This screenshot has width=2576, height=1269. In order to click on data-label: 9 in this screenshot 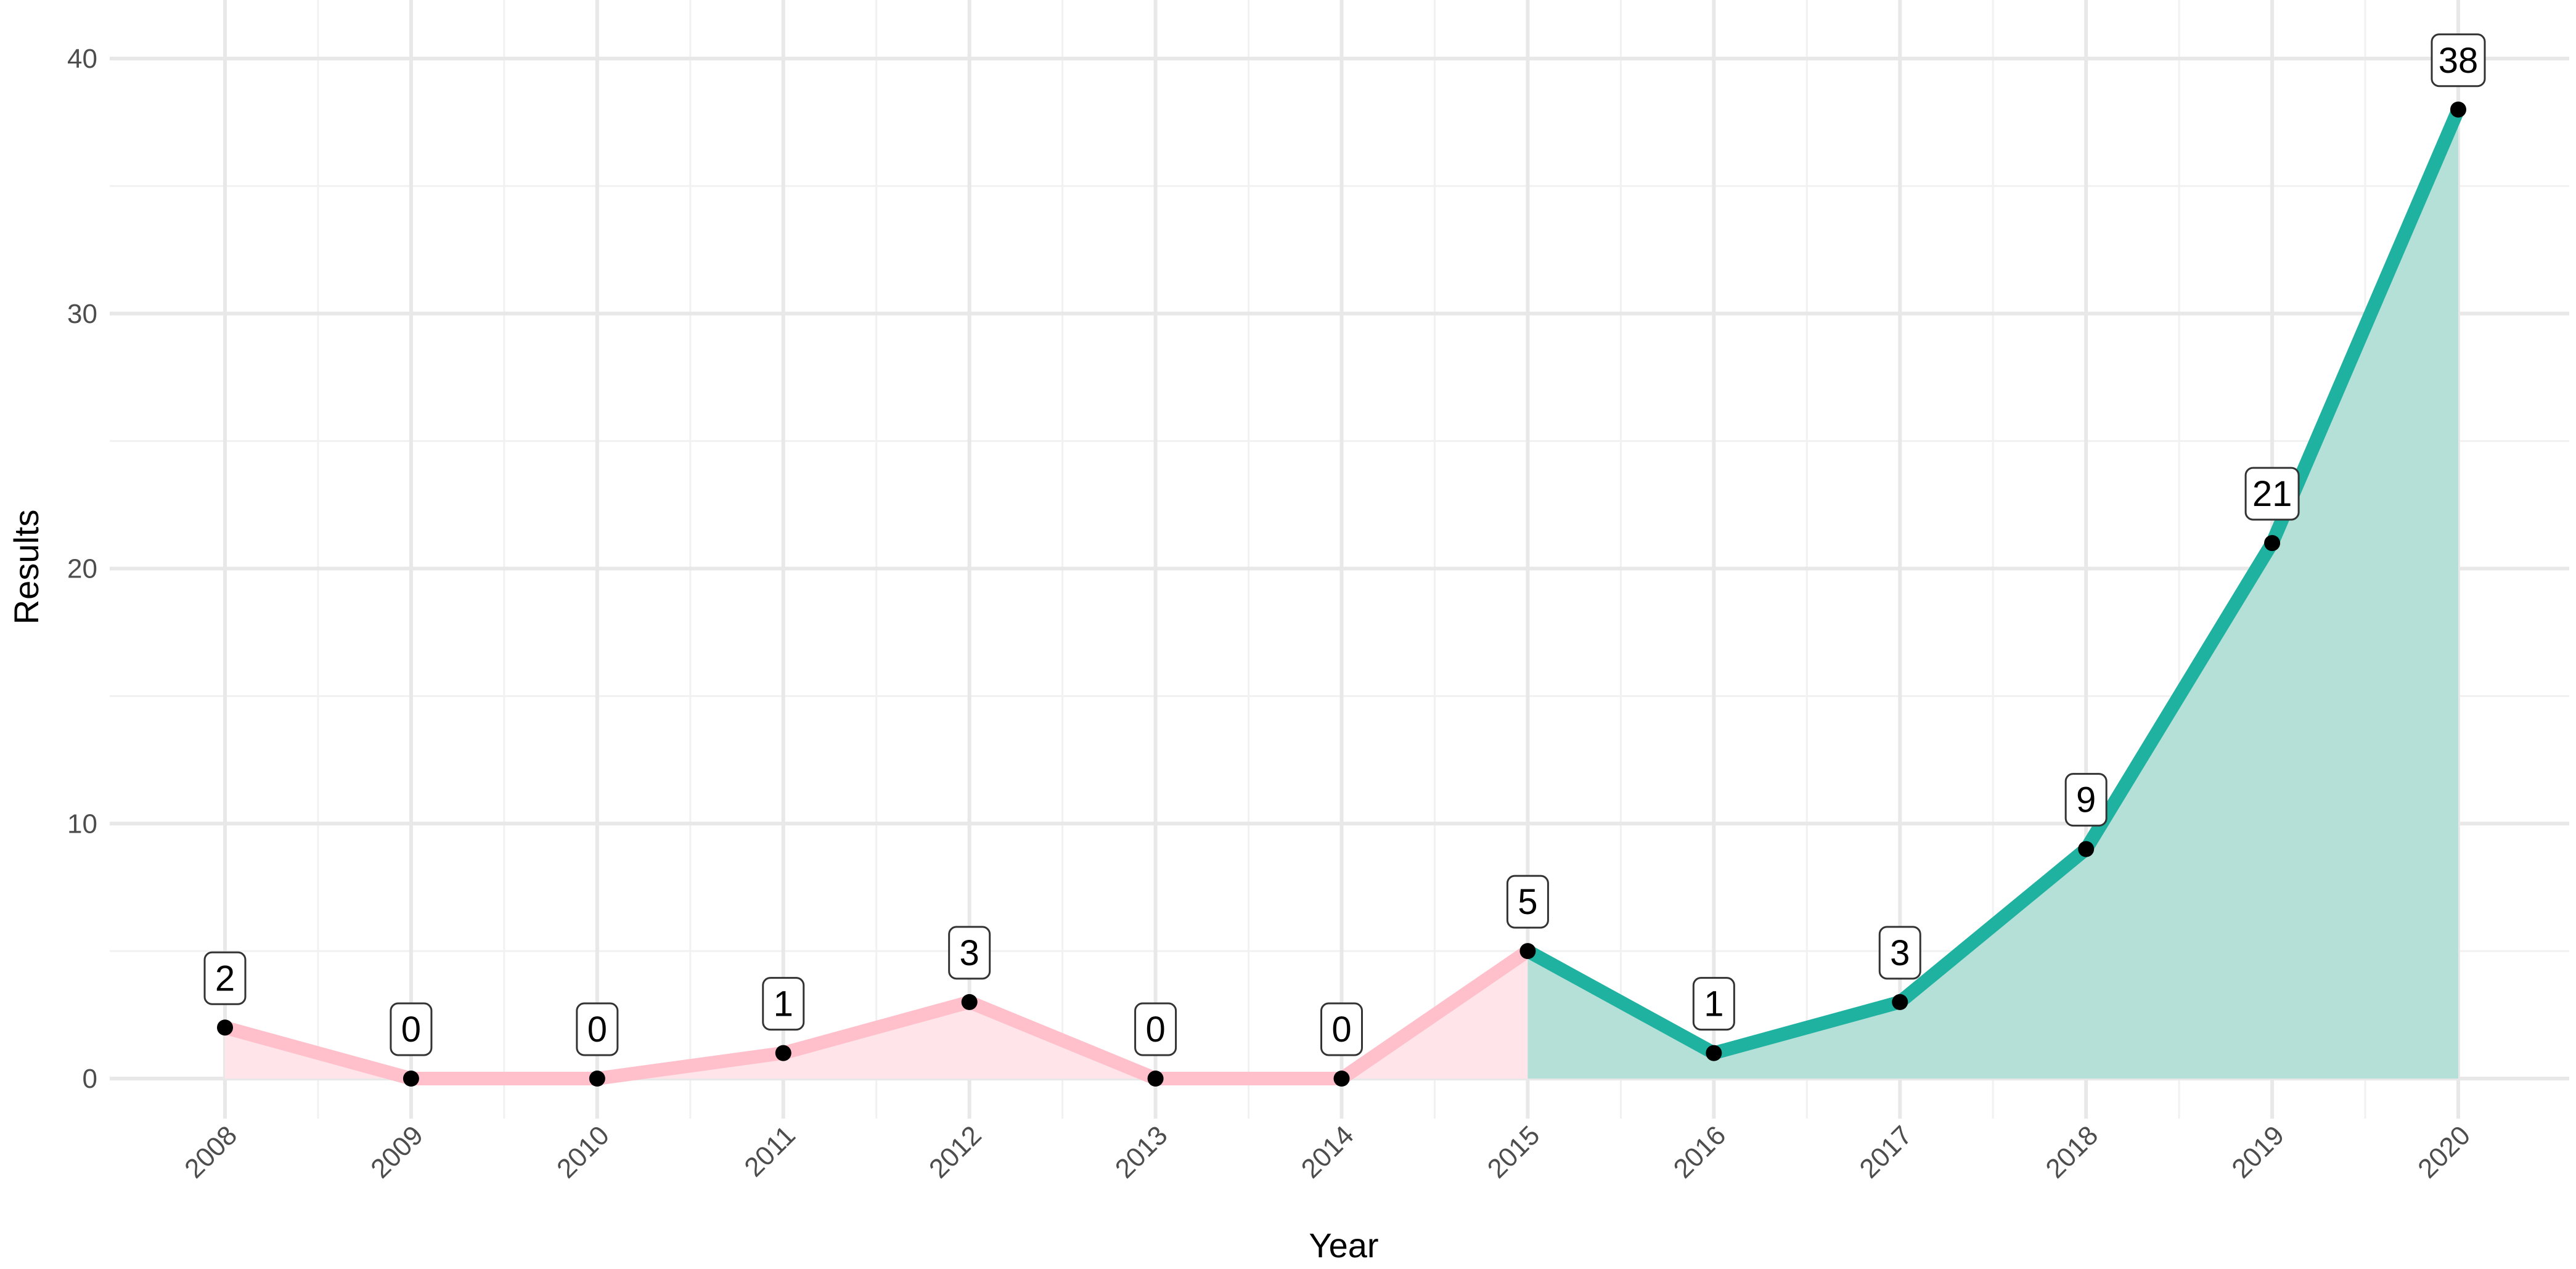, I will do `click(2086, 800)`.